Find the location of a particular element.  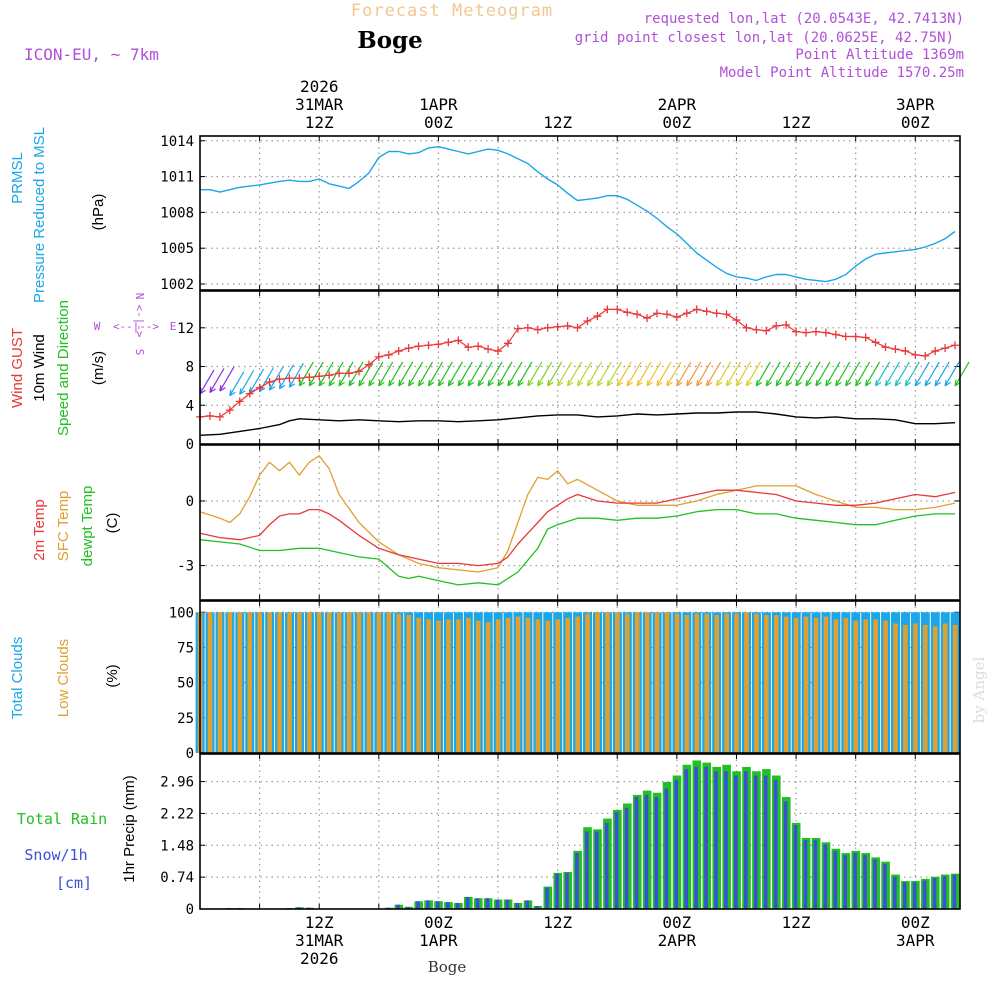

temperature-panel: -3 0 is located at coordinates (569, 522).